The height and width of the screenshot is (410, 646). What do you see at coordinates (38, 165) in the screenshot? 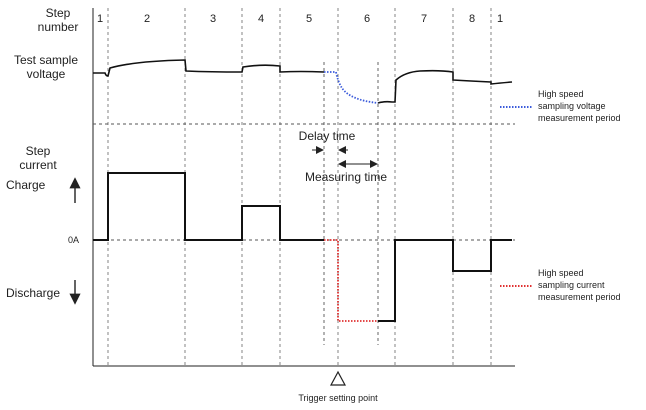
I see `step-current-label: current` at bounding box center [38, 165].